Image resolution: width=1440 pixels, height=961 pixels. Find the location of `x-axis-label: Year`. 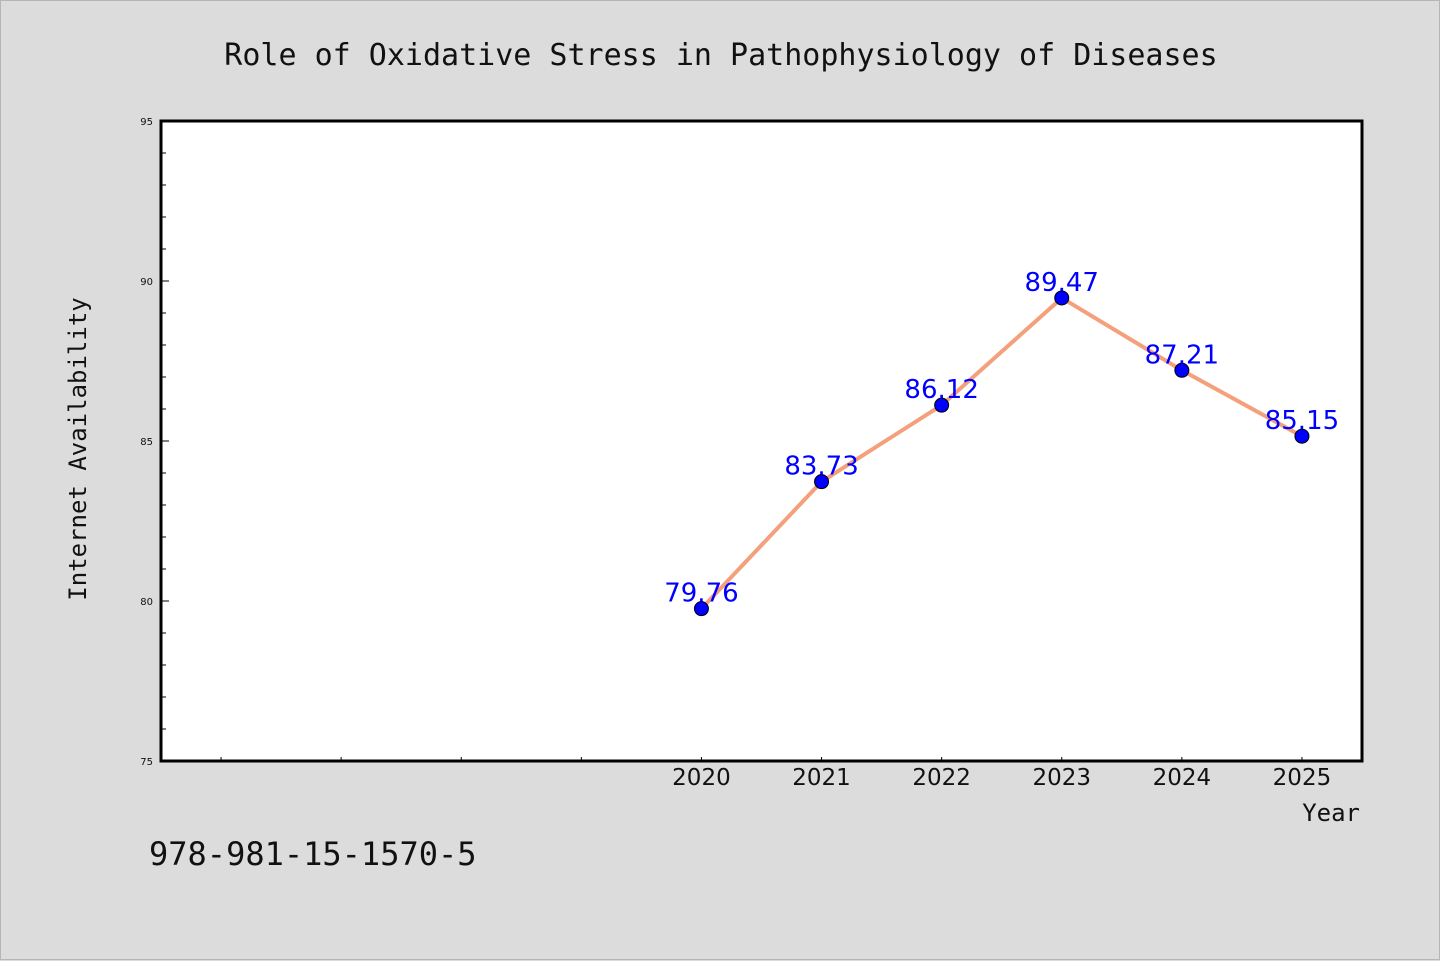

x-axis-label: Year is located at coordinates (1331, 813).